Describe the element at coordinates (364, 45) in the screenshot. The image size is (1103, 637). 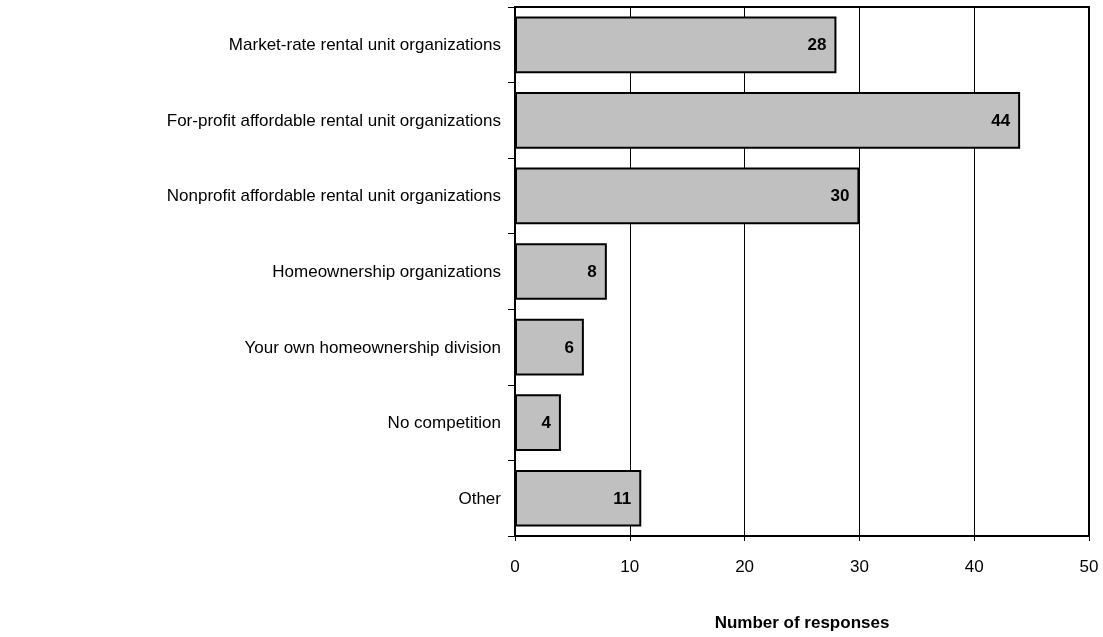
I see `y-tick-label: Market-rate rental unit organizations` at that location.